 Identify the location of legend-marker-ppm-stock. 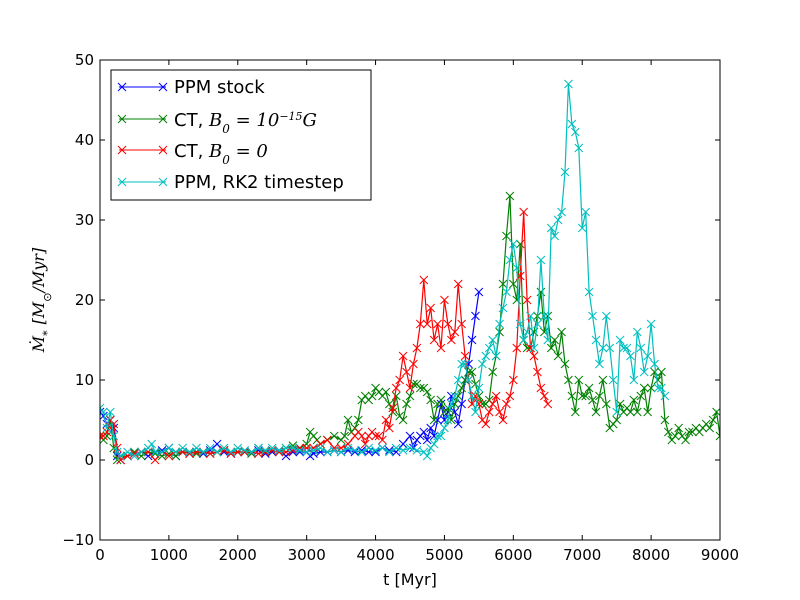
(142, 87).